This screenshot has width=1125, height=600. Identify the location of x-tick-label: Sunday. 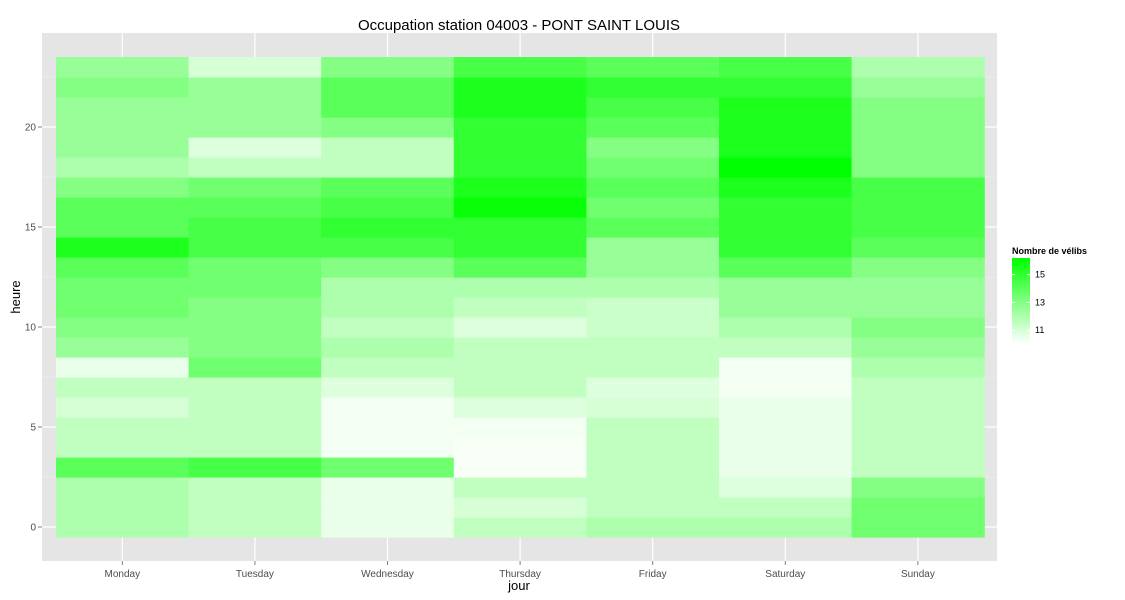
(918, 574).